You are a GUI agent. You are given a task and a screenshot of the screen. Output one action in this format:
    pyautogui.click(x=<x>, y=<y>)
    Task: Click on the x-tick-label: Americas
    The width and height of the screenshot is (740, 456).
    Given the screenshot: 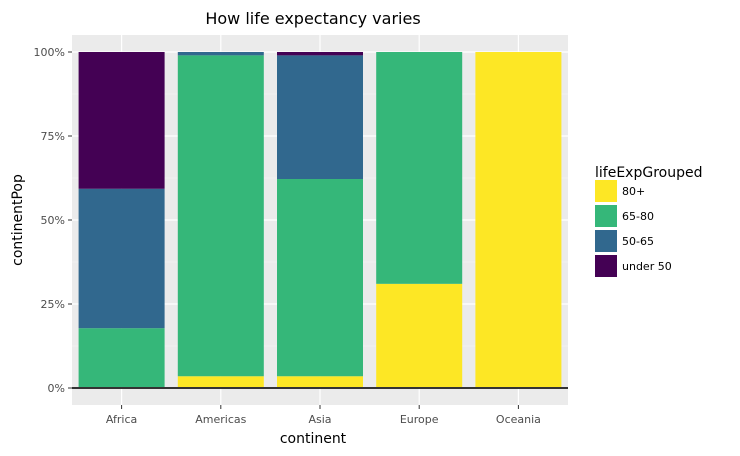 What is the action you would take?
    pyautogui.click(x=220, y=419)
    